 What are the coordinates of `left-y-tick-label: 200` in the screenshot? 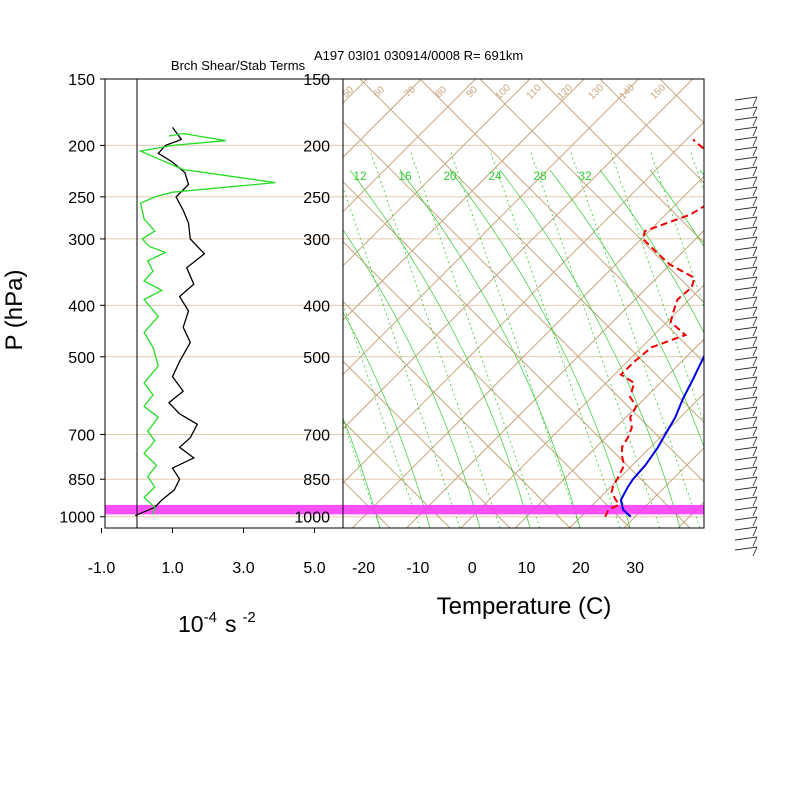 It's located at (81, 146).